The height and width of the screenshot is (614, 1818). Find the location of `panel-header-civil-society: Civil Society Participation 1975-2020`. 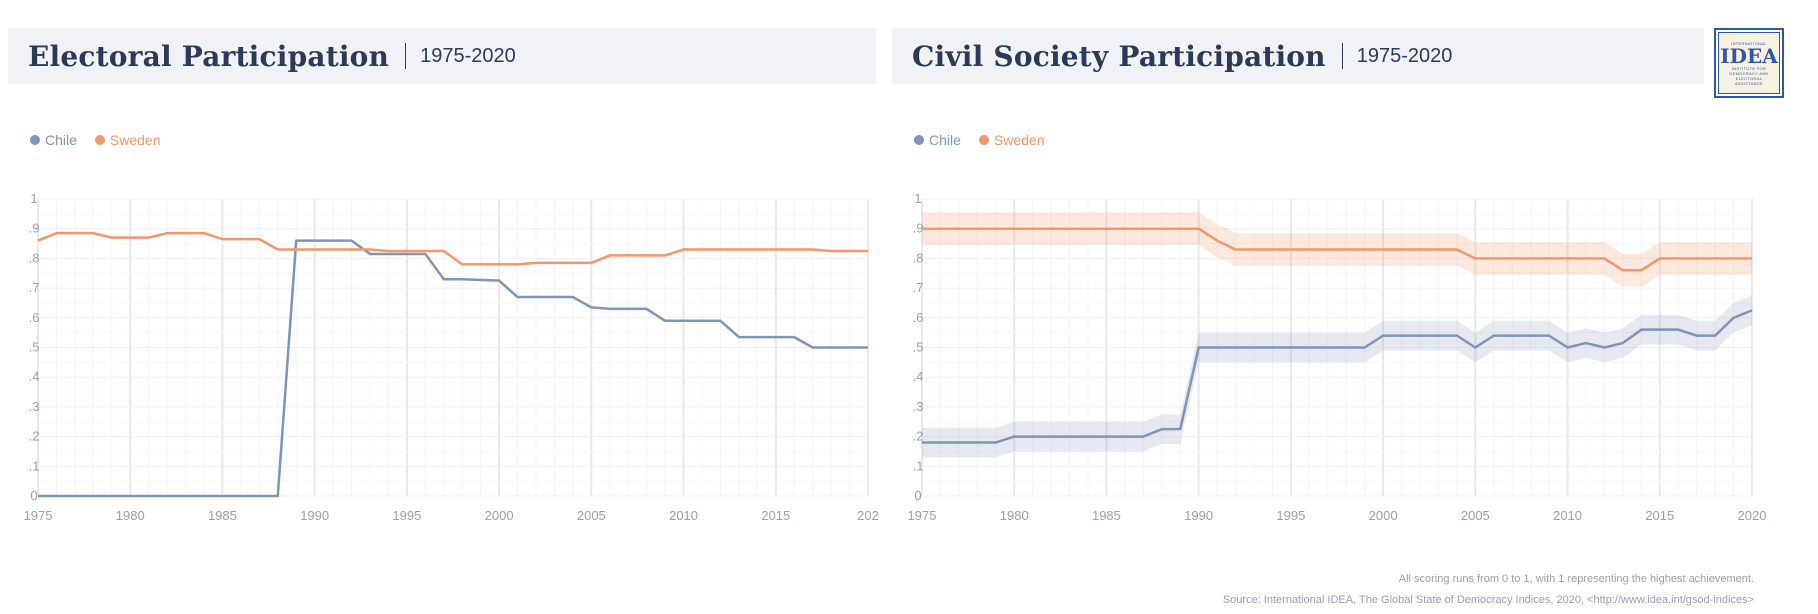

panel-header-civil-society: Civil Society Participation 1975-2020 is located at coordinates (1298, 56).